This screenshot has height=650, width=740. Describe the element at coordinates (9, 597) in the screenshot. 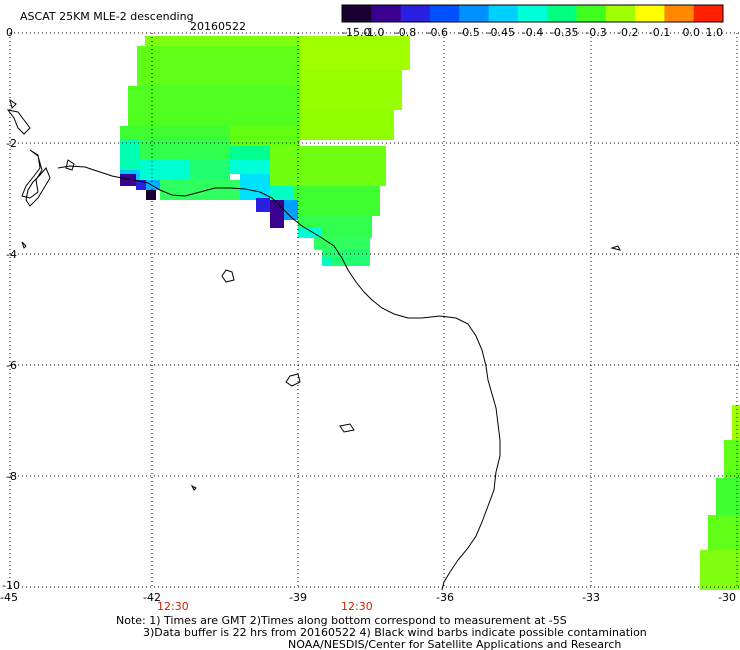

I see `lon-label: -45` at that location.